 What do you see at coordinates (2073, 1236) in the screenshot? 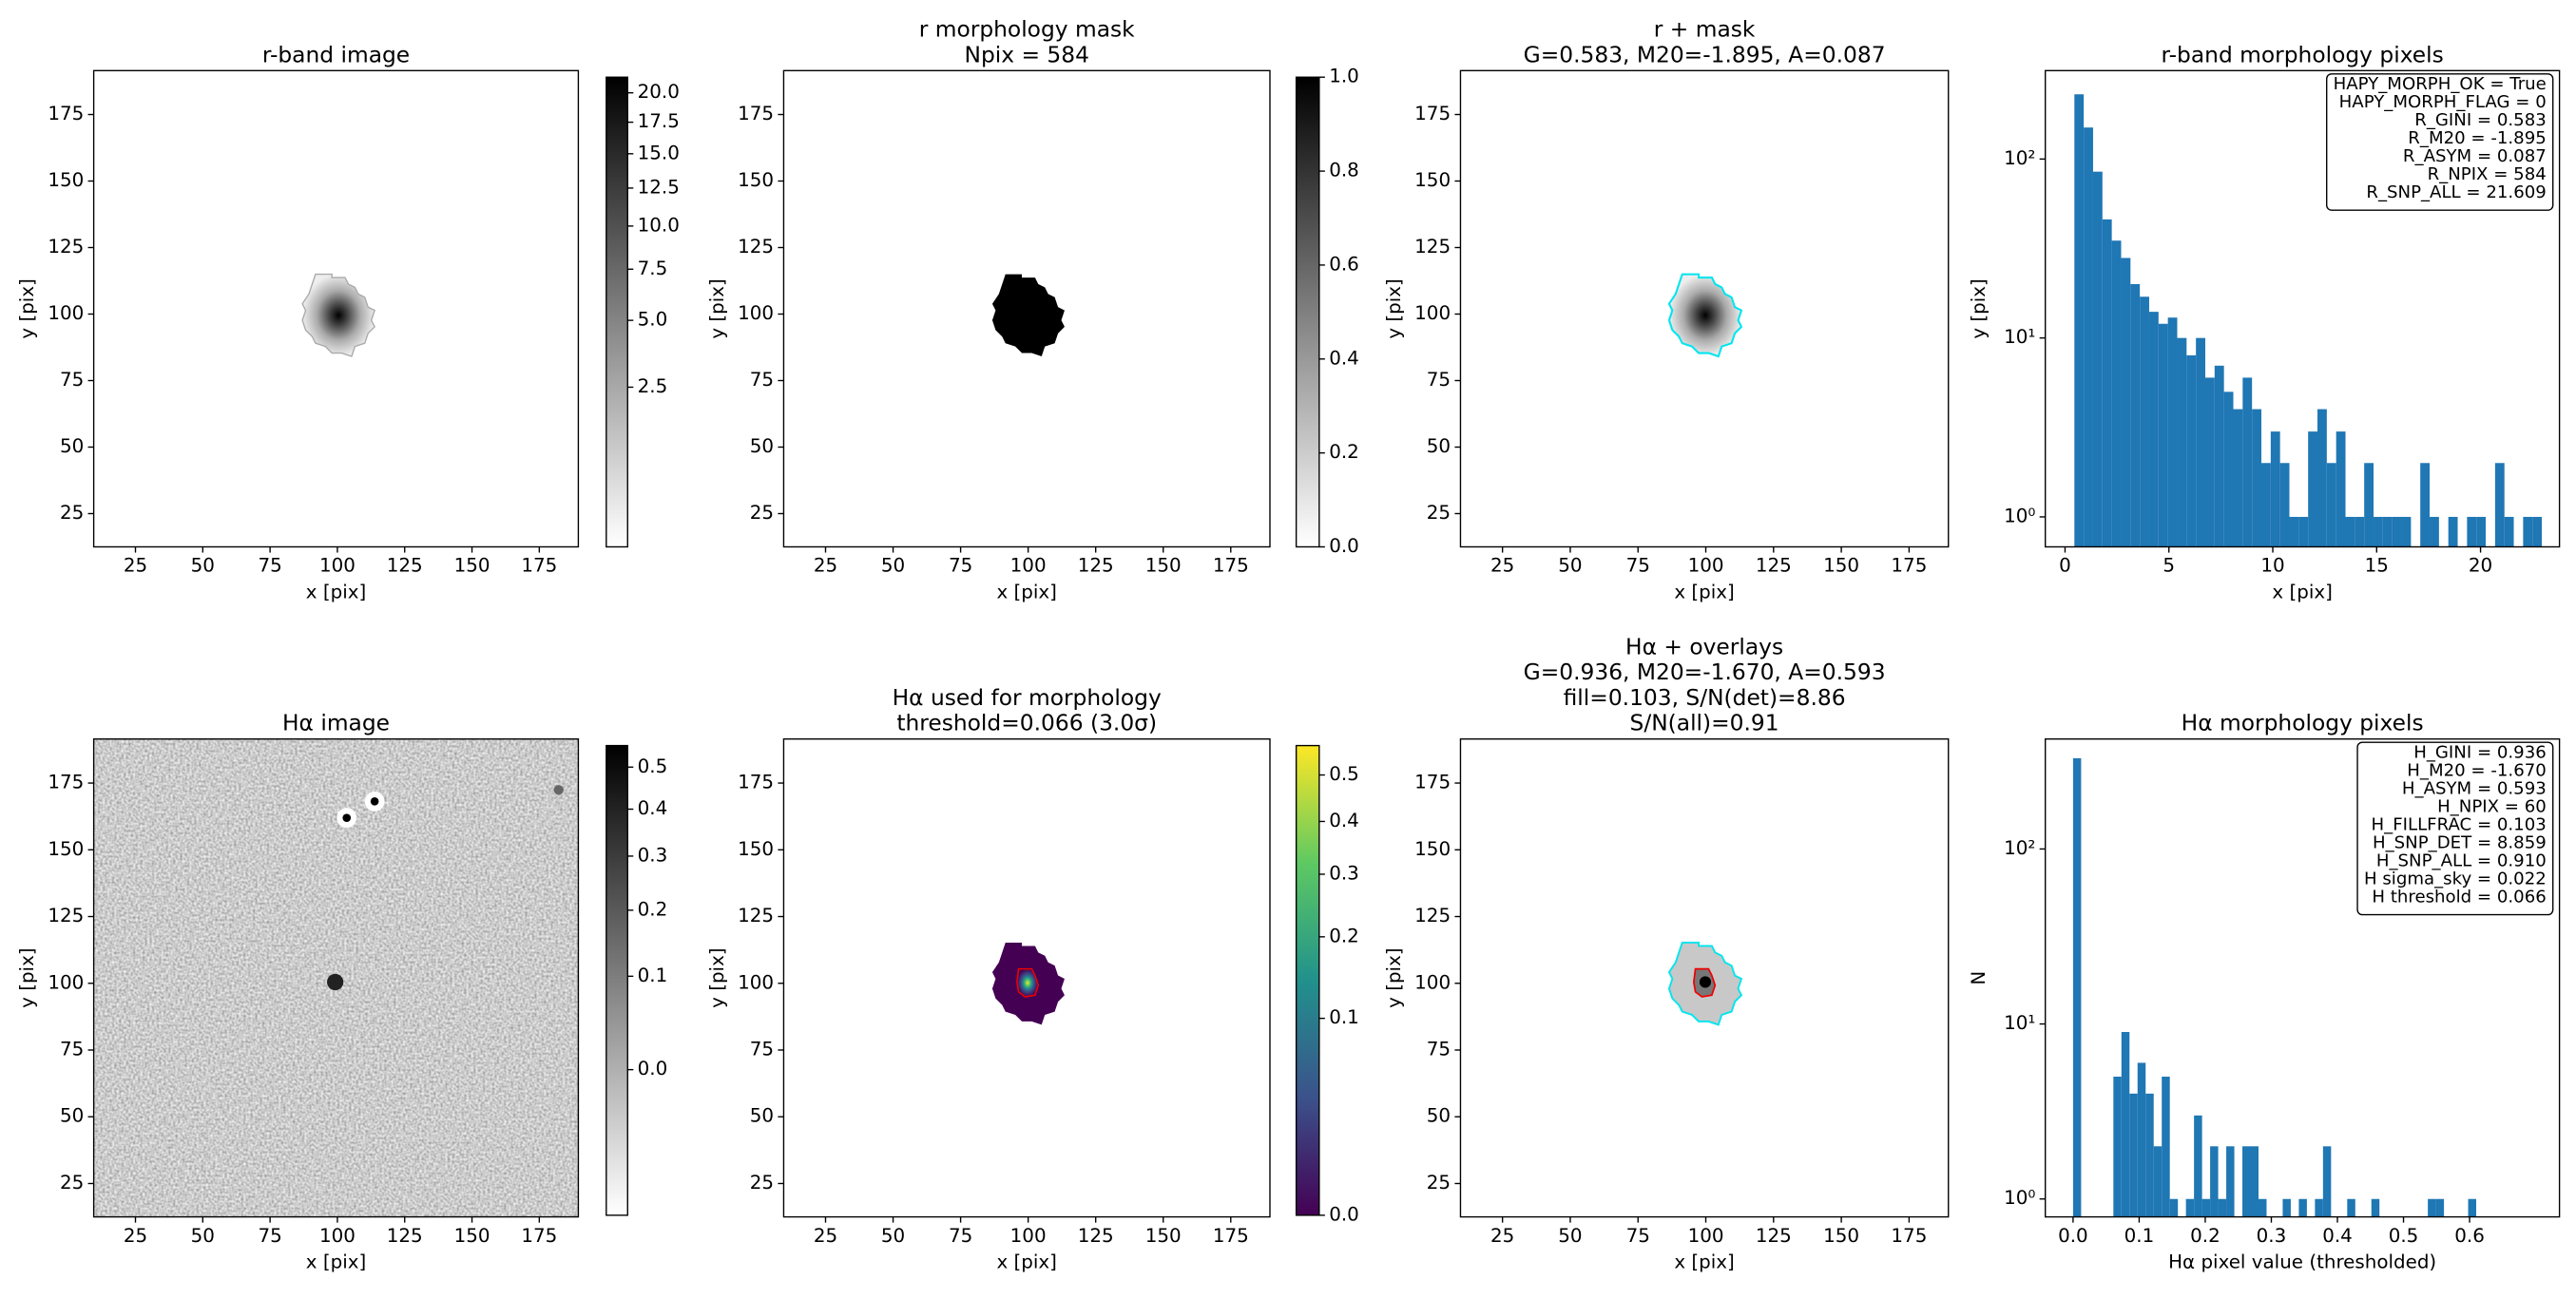
I see `x-tick-label: 0.0` at bounding box center [2073, 1236].